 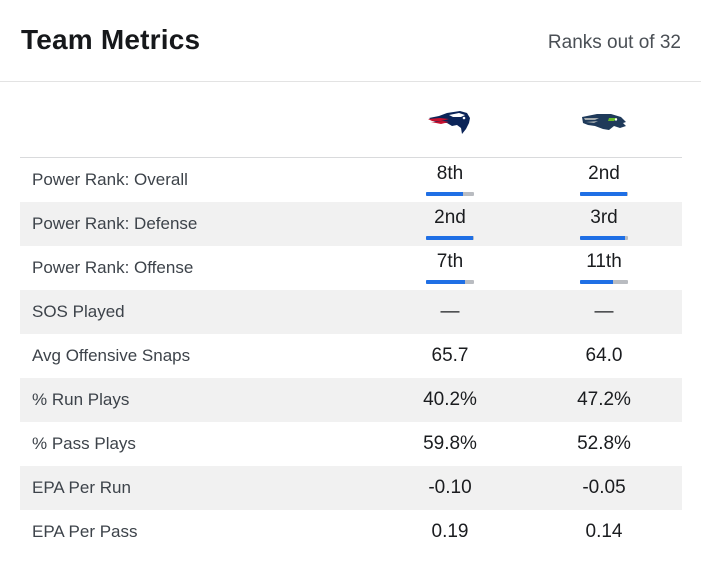 What do you see at coordinates (111, 355) in the screenshot?
I see `metric-label: Avg Offensive Snaps` at bounding box center [111, 355].